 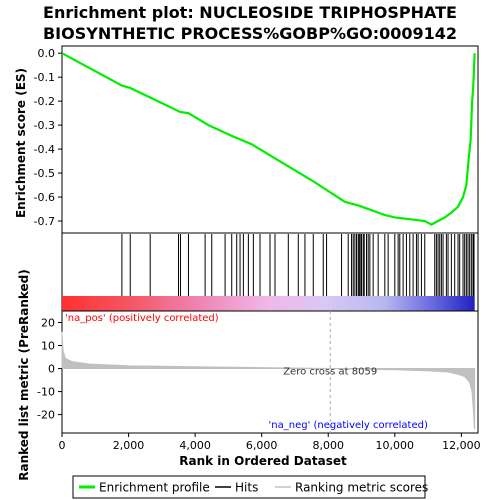 What do you see at coordinates (262, 445) in the screenshot?
I see `x-tick-label: 6,000` at bounding box center [262, 445].